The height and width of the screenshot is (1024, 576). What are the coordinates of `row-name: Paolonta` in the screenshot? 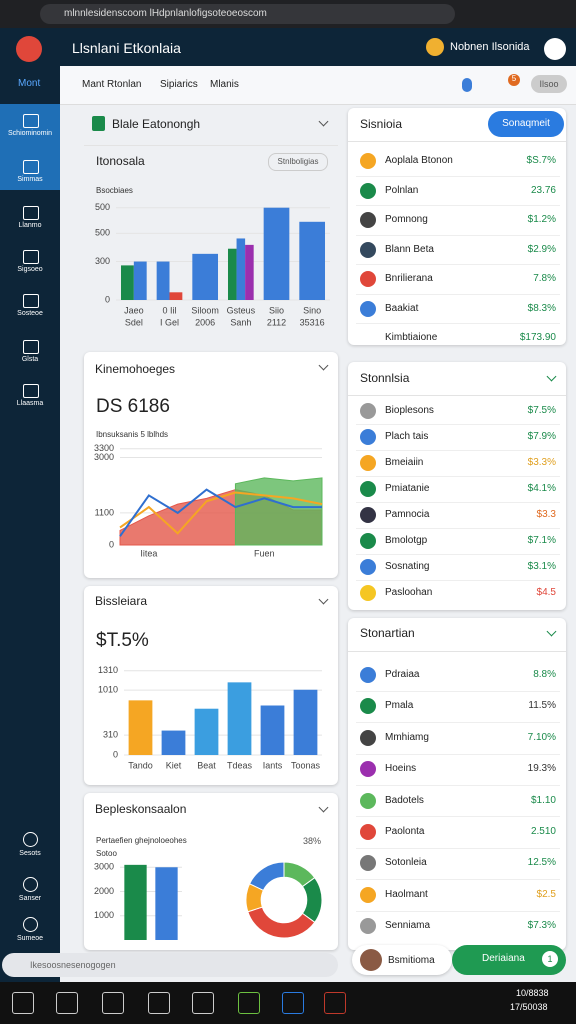 It's located at (405, 831).